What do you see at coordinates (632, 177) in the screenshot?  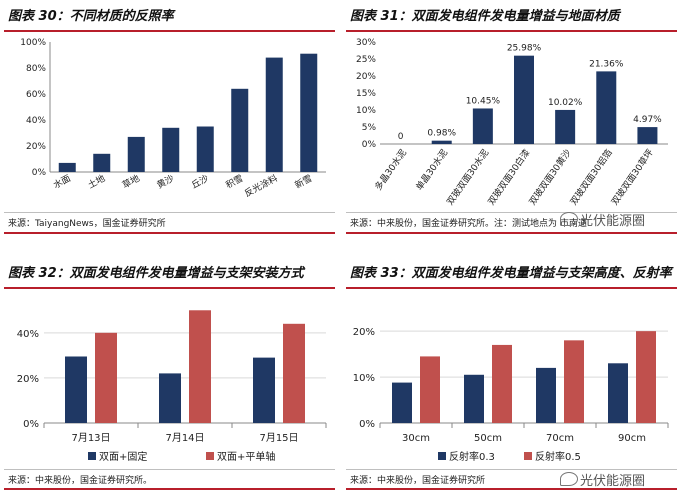 I see `x-tick-label: 双玻双面30草坪` at bounding box center [632, 177].